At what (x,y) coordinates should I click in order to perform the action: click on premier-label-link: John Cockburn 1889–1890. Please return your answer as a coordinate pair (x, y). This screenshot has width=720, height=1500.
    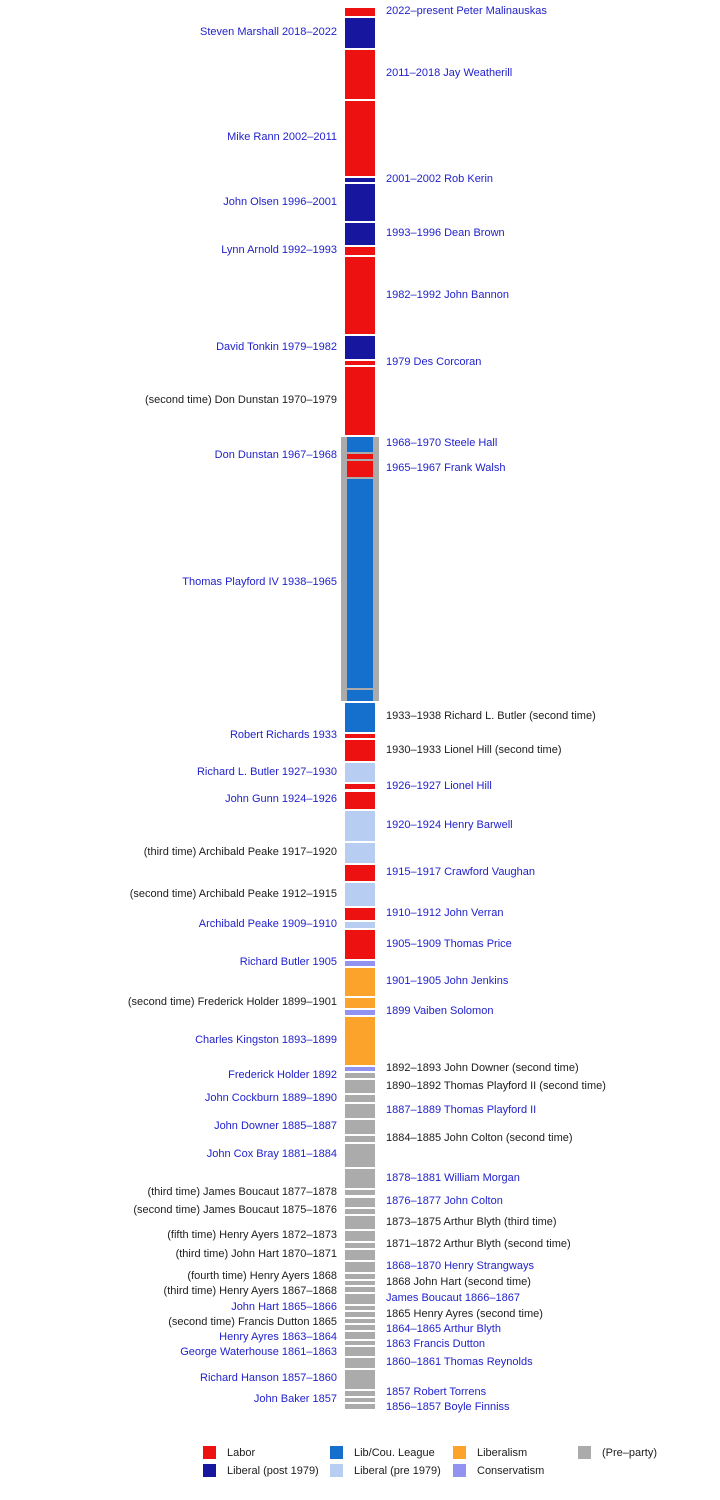
    Looking at the image, I should click on (270, 1097).